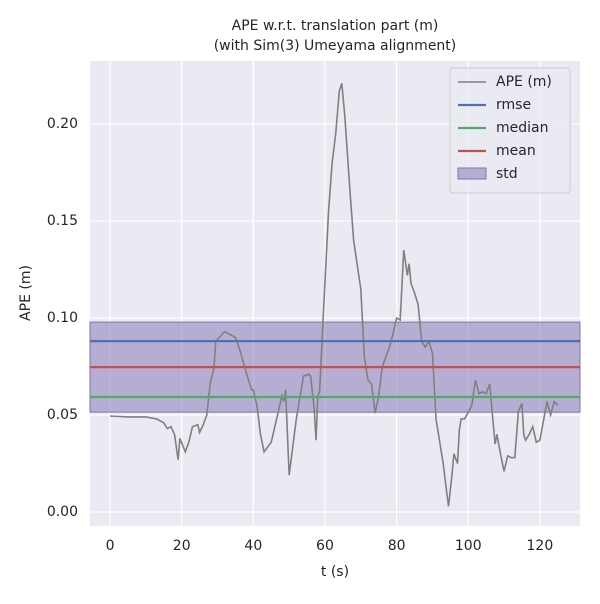  What do you see at coordinates (522, 128) in the screenshot?
I see `legend-label: median` at bounding box center [522, 128].